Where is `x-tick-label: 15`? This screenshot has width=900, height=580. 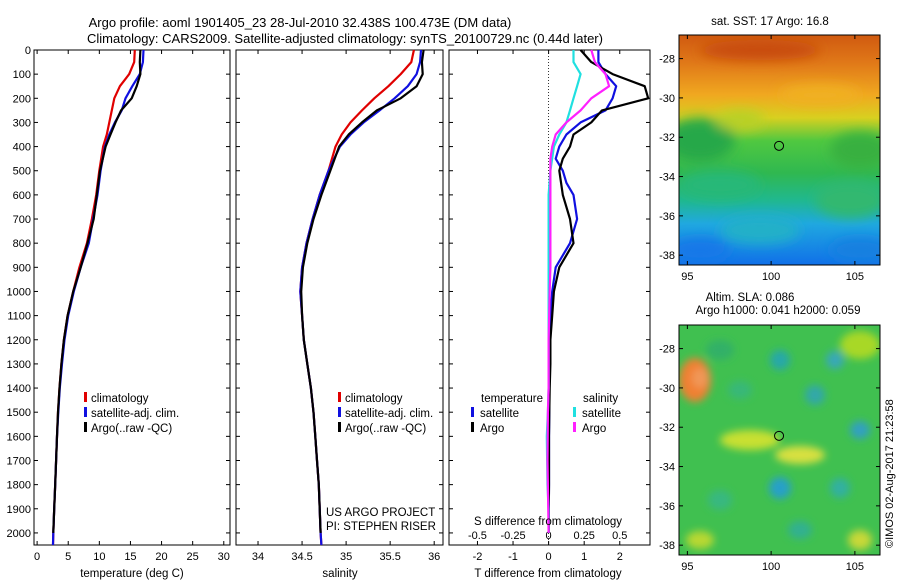
x-tick-label: 15 is located at coordinates (130, 557).